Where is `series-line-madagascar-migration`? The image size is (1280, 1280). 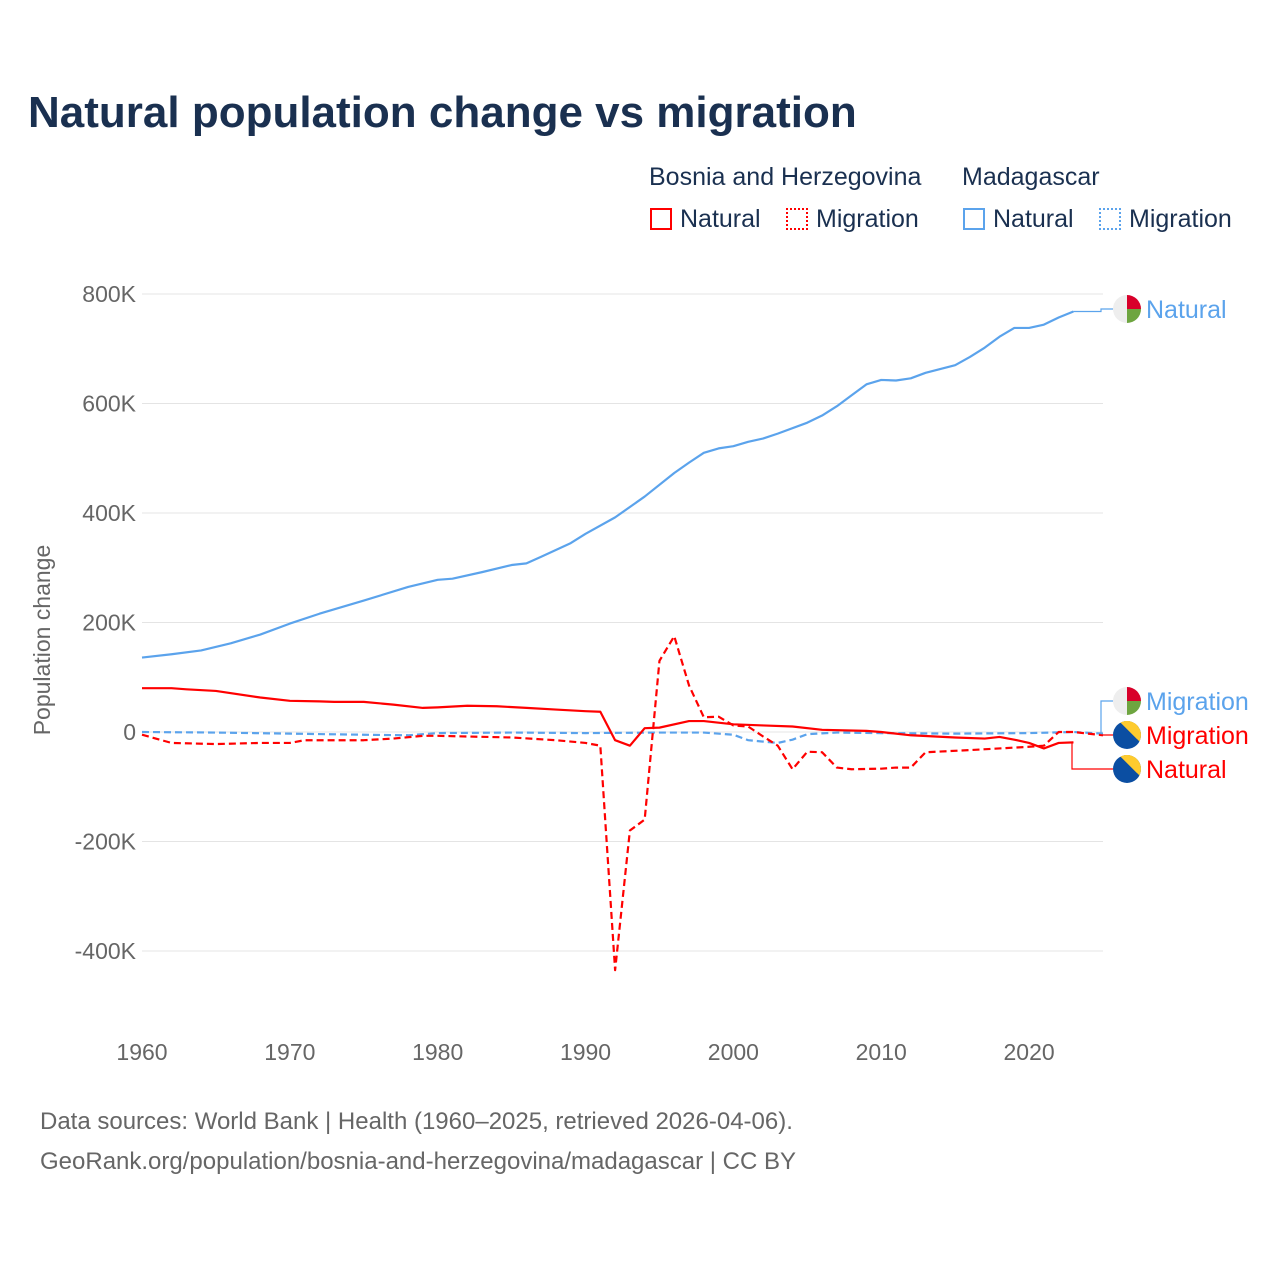
series-line-madagascar-migration is located at coordinates (622, 737).